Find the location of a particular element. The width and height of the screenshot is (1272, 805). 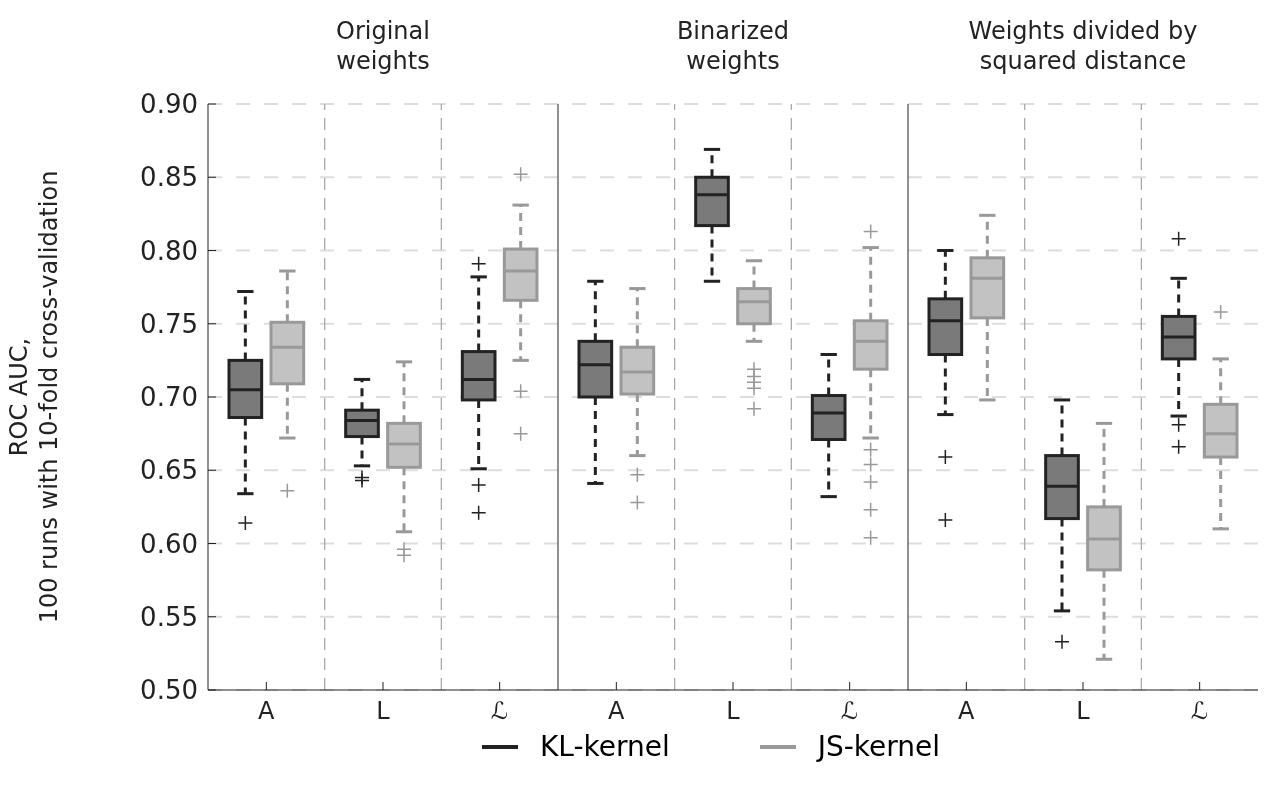

y-tick-label: 0.55 is located at coordinates (169, 616).